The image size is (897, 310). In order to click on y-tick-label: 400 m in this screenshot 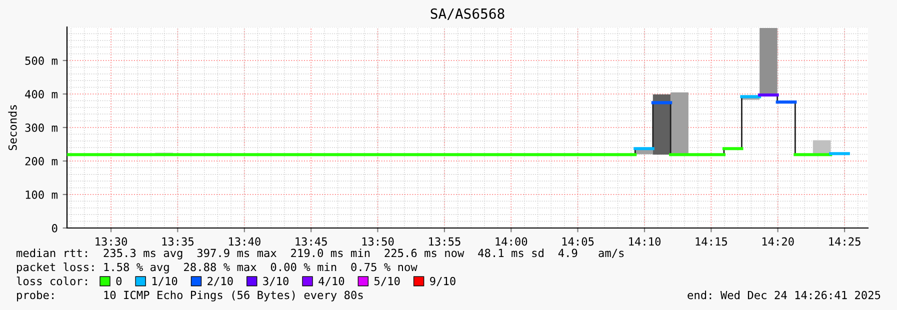, I will do `click(41, 94)`.